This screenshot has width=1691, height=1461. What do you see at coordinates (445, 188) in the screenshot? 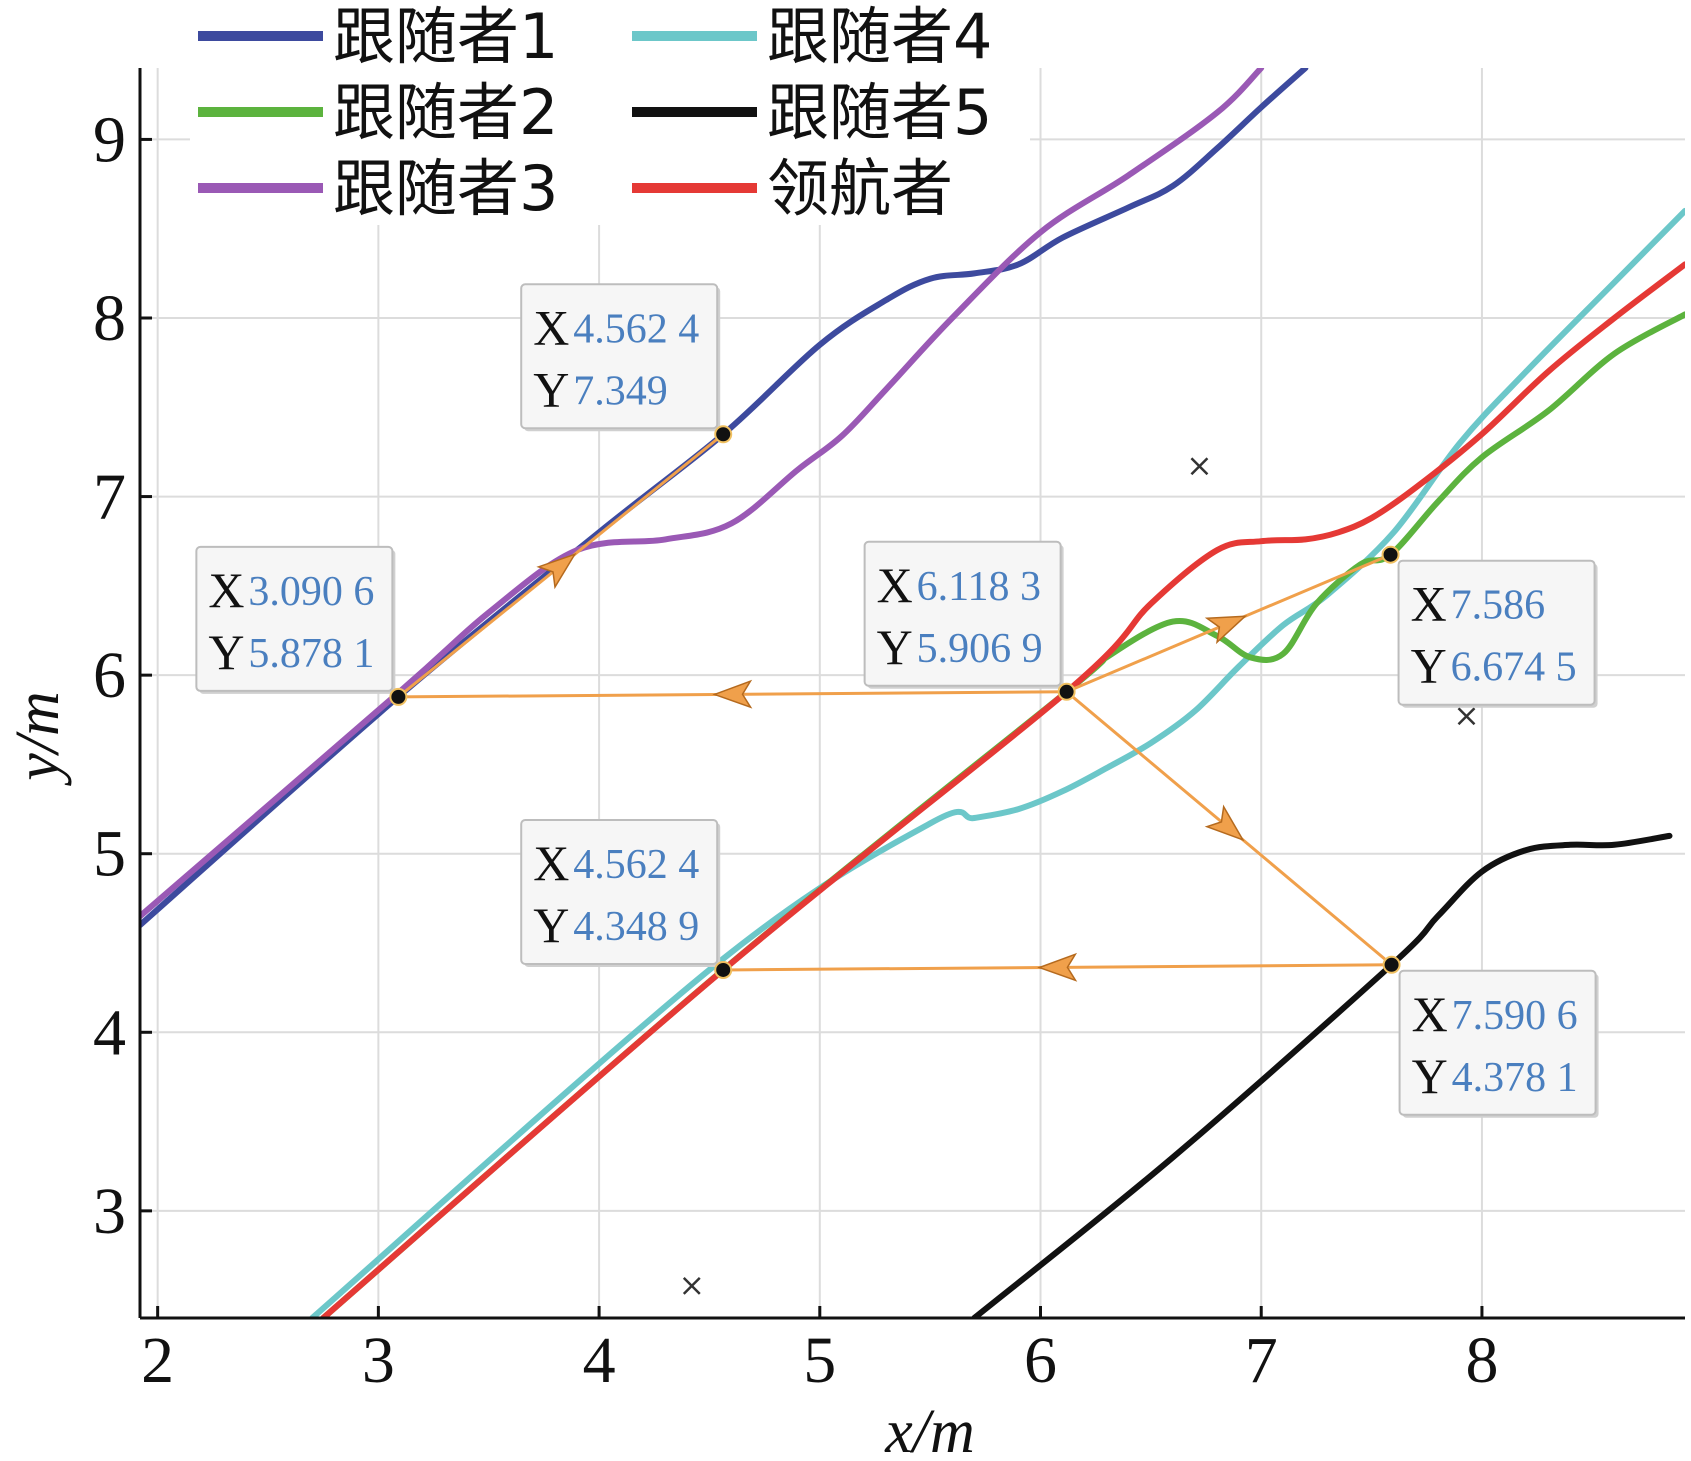
I see `legend-label: 跟随者3` at bounding box center [445, 188].